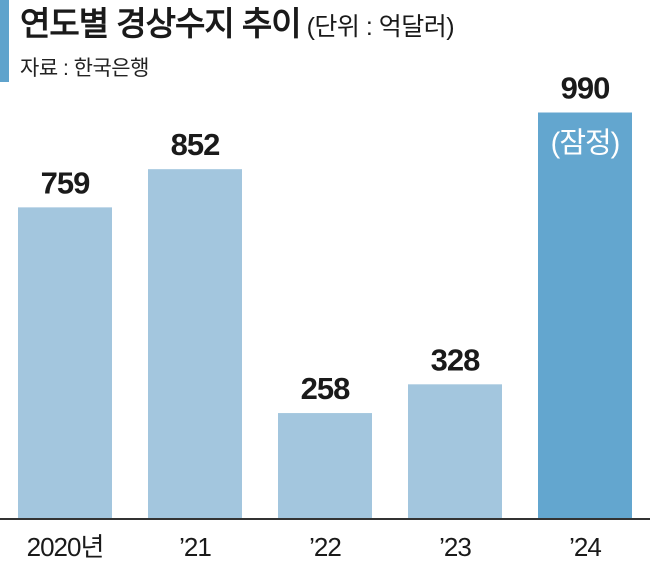 This screenshot has width=650, height=567. Describe the element at coordinates (325, 547) in the screenshot. I see `x-tick-label-2: ’22` at that location.